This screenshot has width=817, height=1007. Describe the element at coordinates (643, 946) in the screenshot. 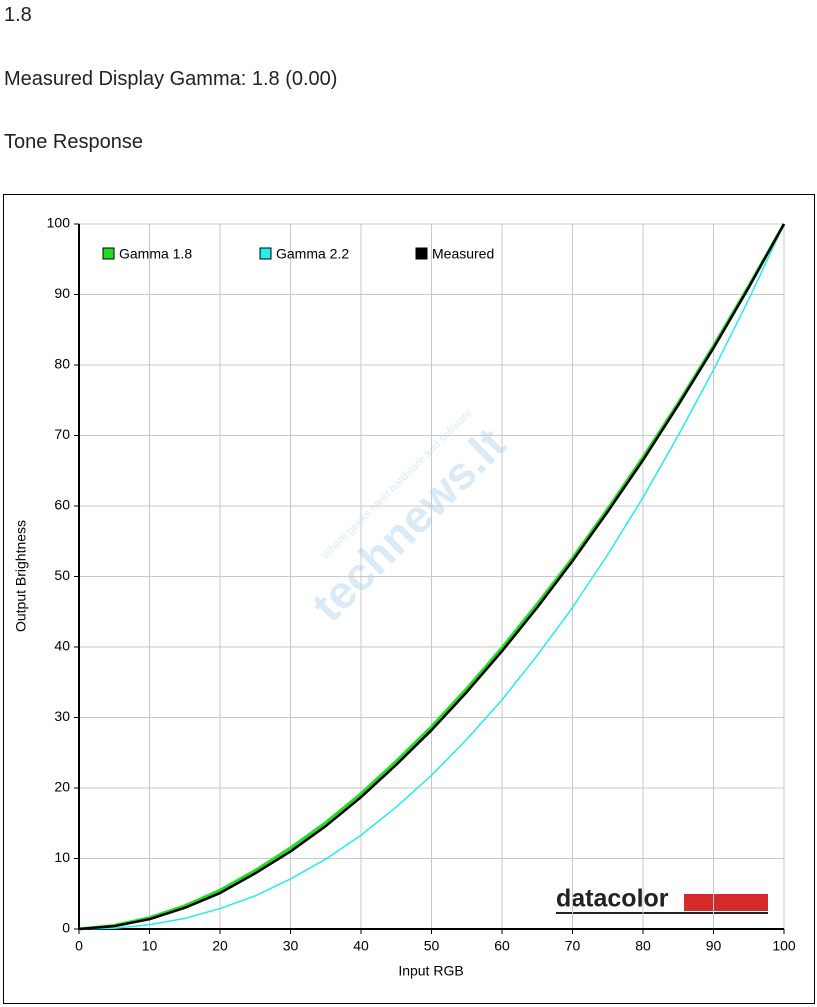

I see `x-tick-label: 80` at that location.